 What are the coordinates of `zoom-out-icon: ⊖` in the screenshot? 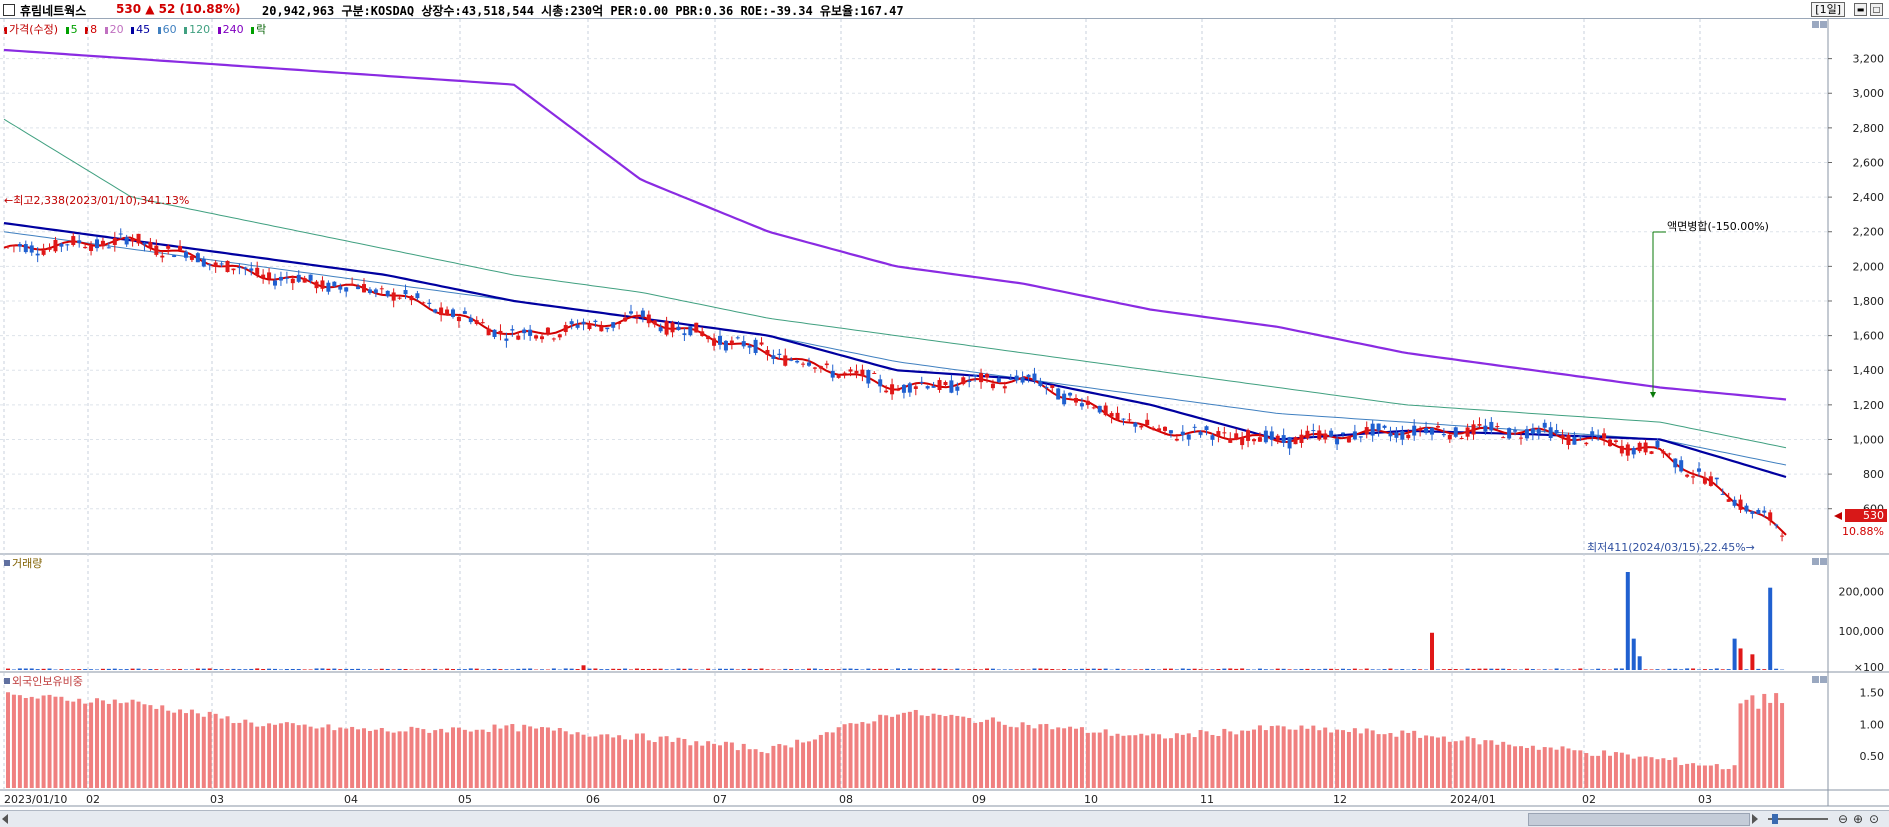 It's located at (1843, 819).